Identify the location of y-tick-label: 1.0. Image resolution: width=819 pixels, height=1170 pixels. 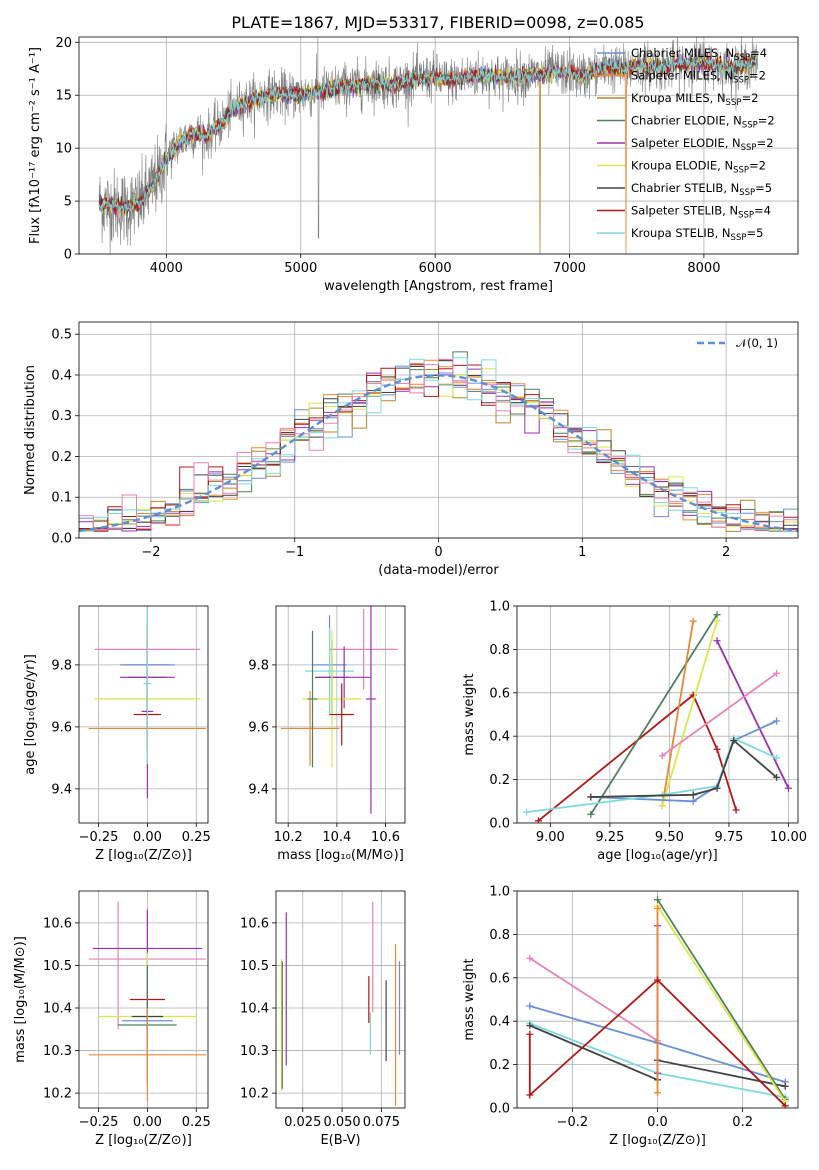
(499, 892).